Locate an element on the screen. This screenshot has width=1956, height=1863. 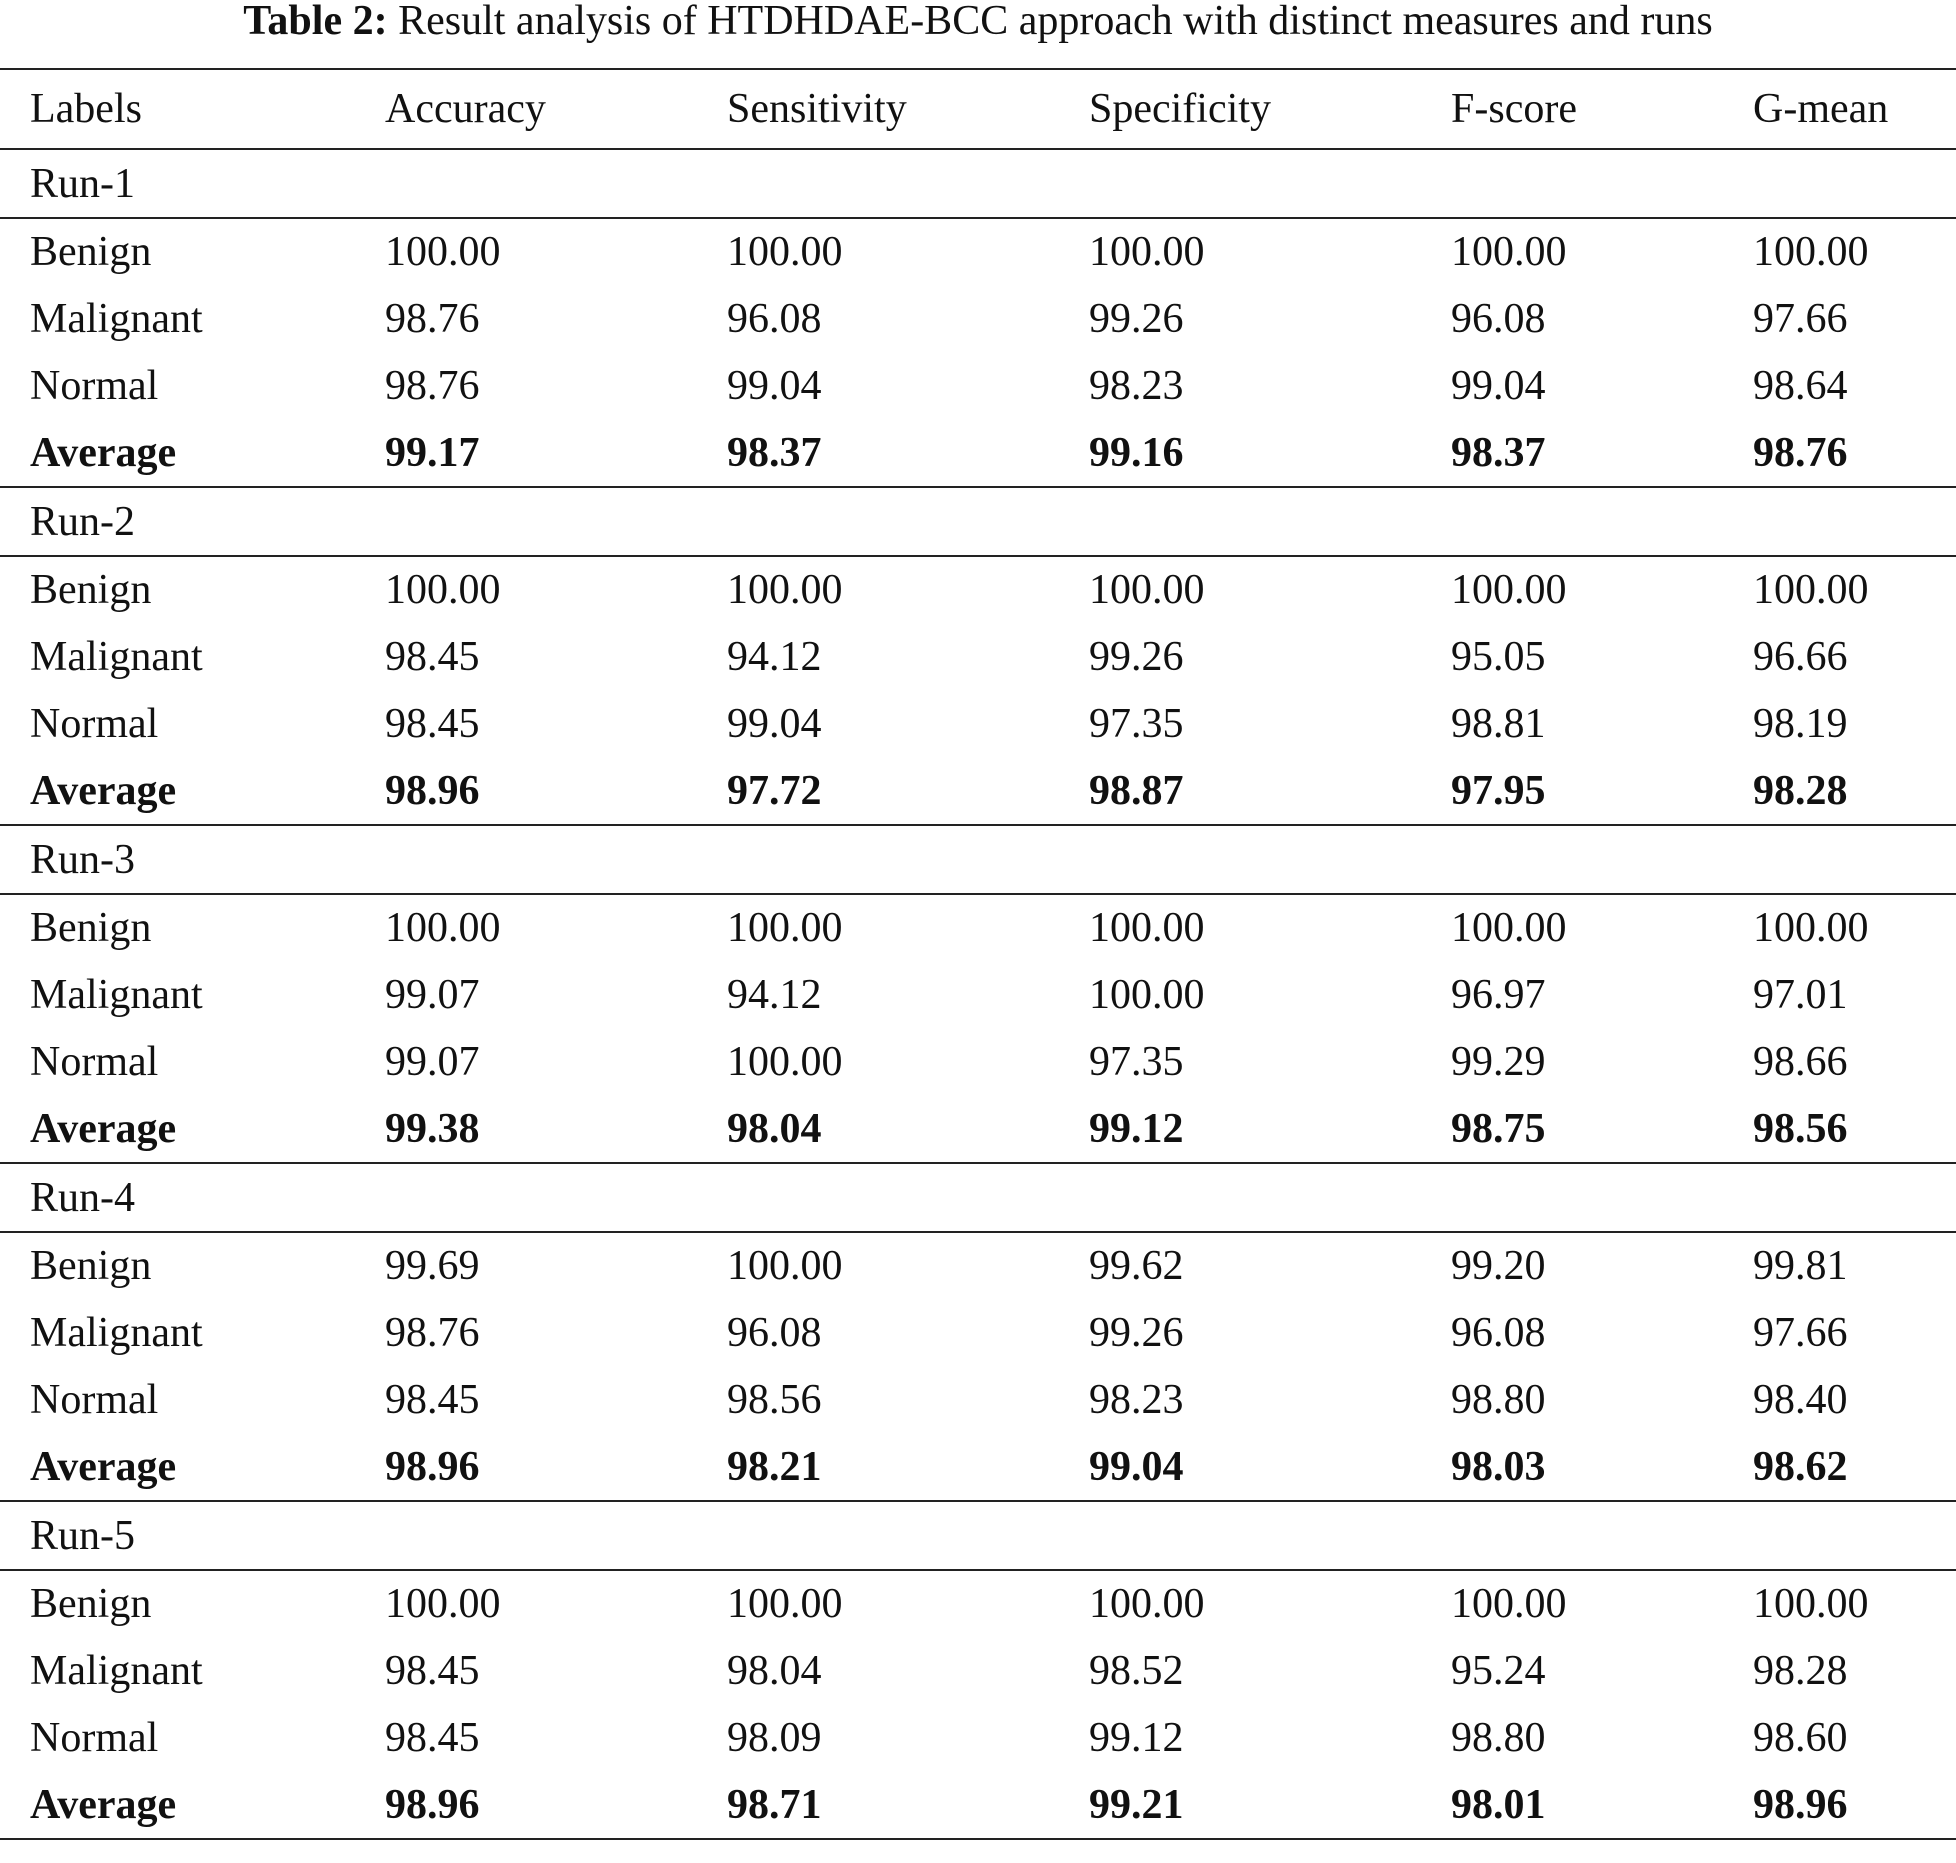
run-label: Run-5 is located at coordinates (978, 1536).